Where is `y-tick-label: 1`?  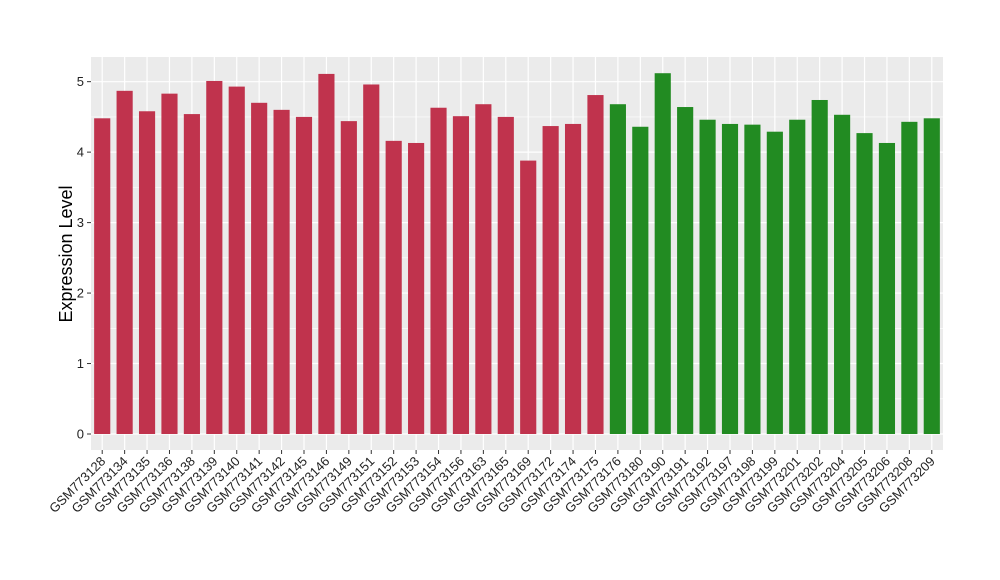 y-tick-label: 1 is located at coordinates (80, 363).